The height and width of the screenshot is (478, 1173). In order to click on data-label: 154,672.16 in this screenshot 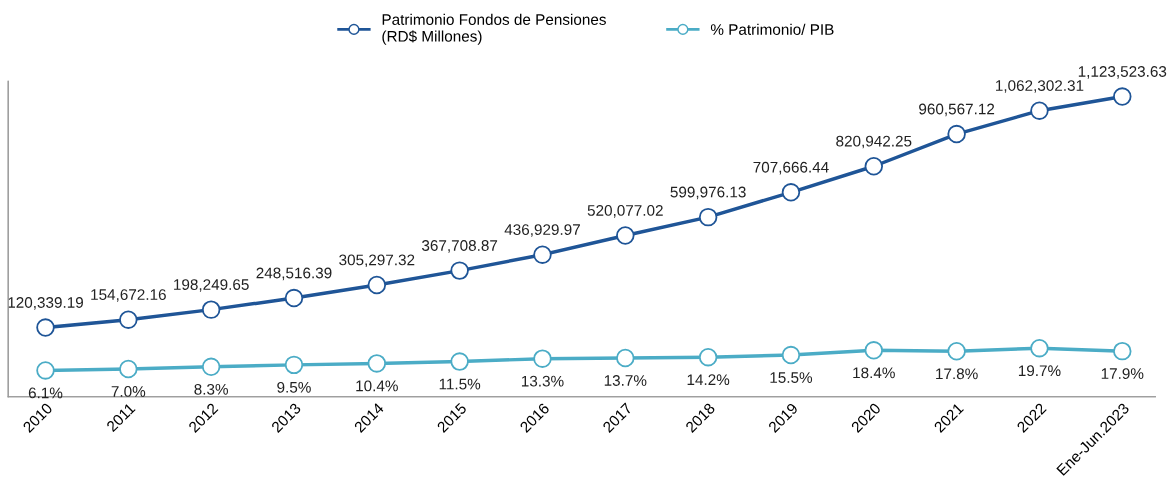, I will do `click(128, 295)`.